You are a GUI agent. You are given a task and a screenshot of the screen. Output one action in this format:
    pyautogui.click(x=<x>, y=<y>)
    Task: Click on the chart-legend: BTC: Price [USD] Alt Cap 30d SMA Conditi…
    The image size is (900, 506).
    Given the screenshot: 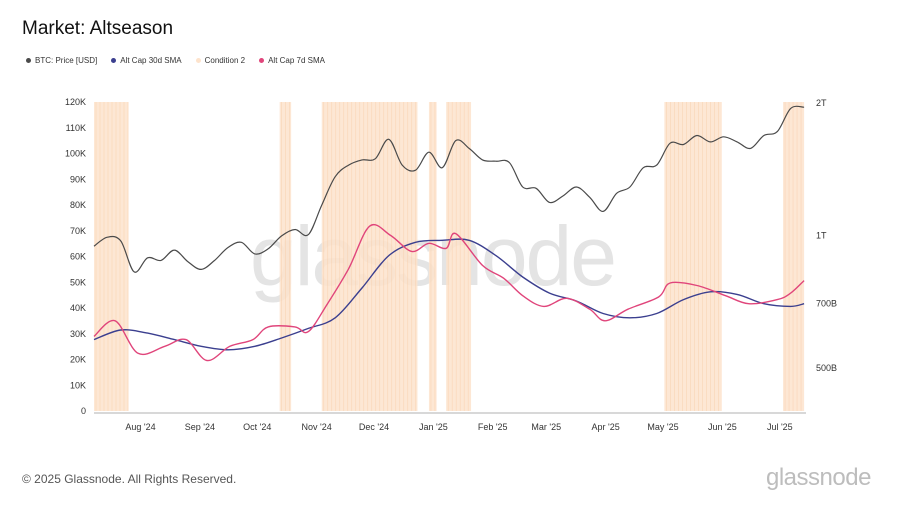 What is the action you would take?
    pyautogui.click(x=175, y=60)
    